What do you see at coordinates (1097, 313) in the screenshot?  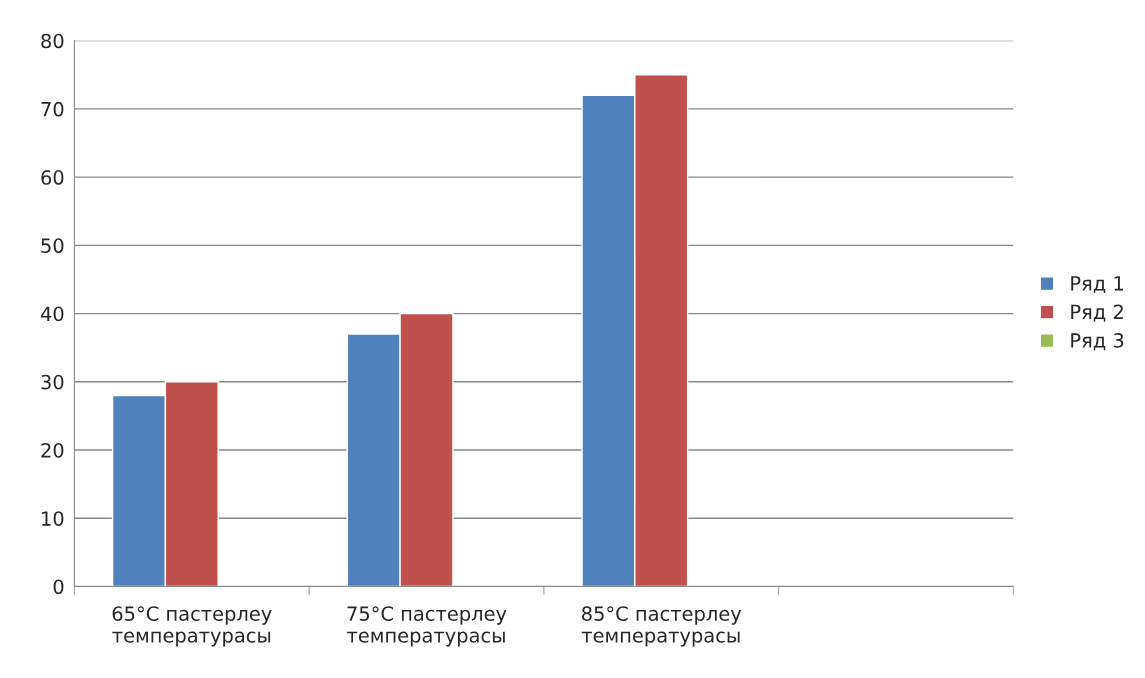 I see `legend-label: Ряд 2` at bounding box center [1097, 313].